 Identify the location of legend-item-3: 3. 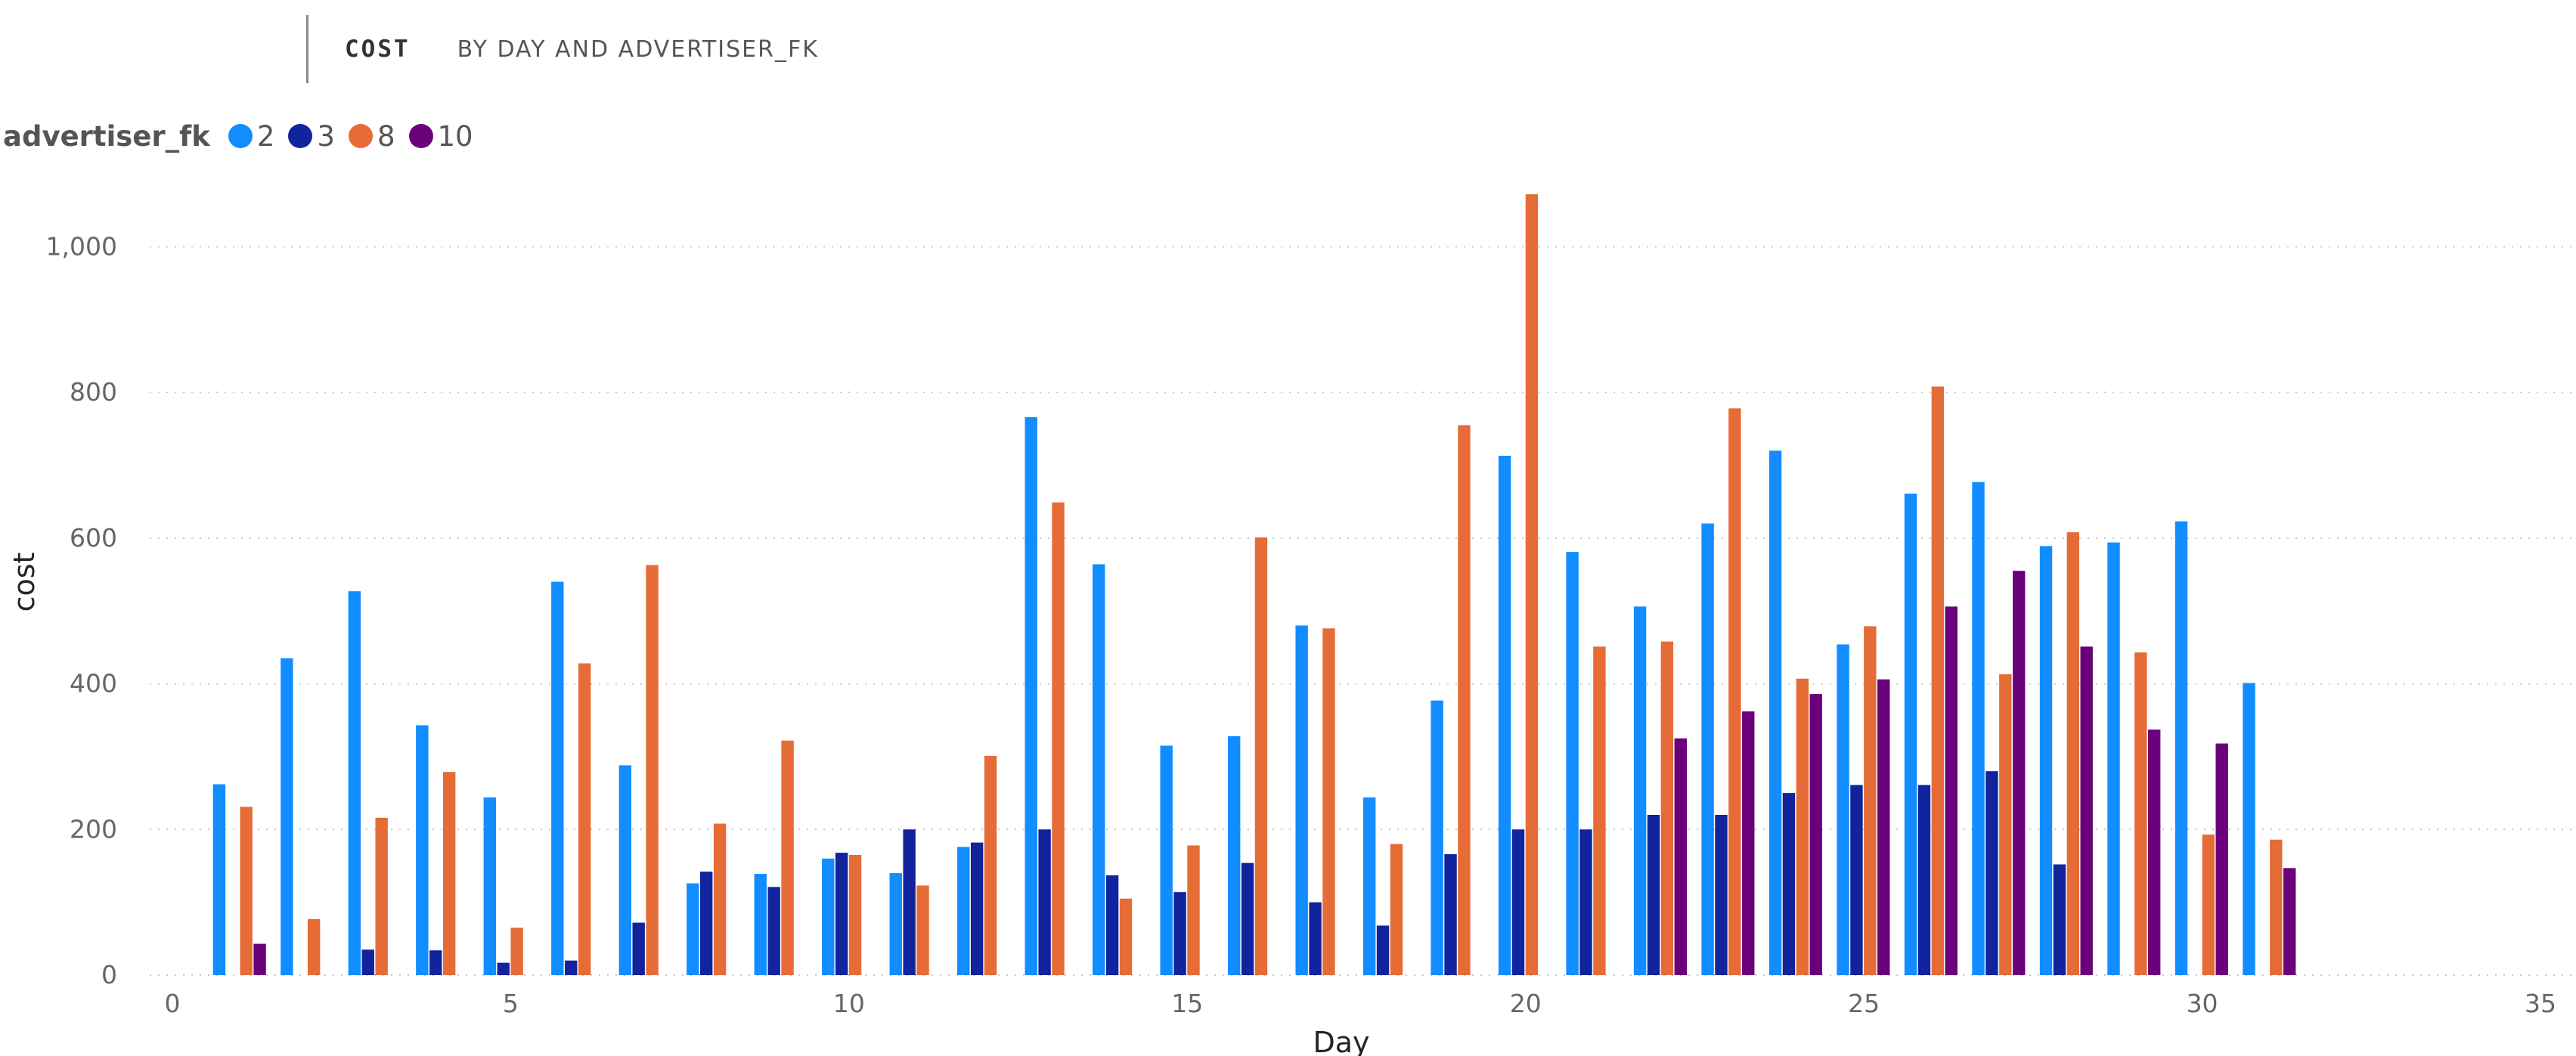
(311, 136).